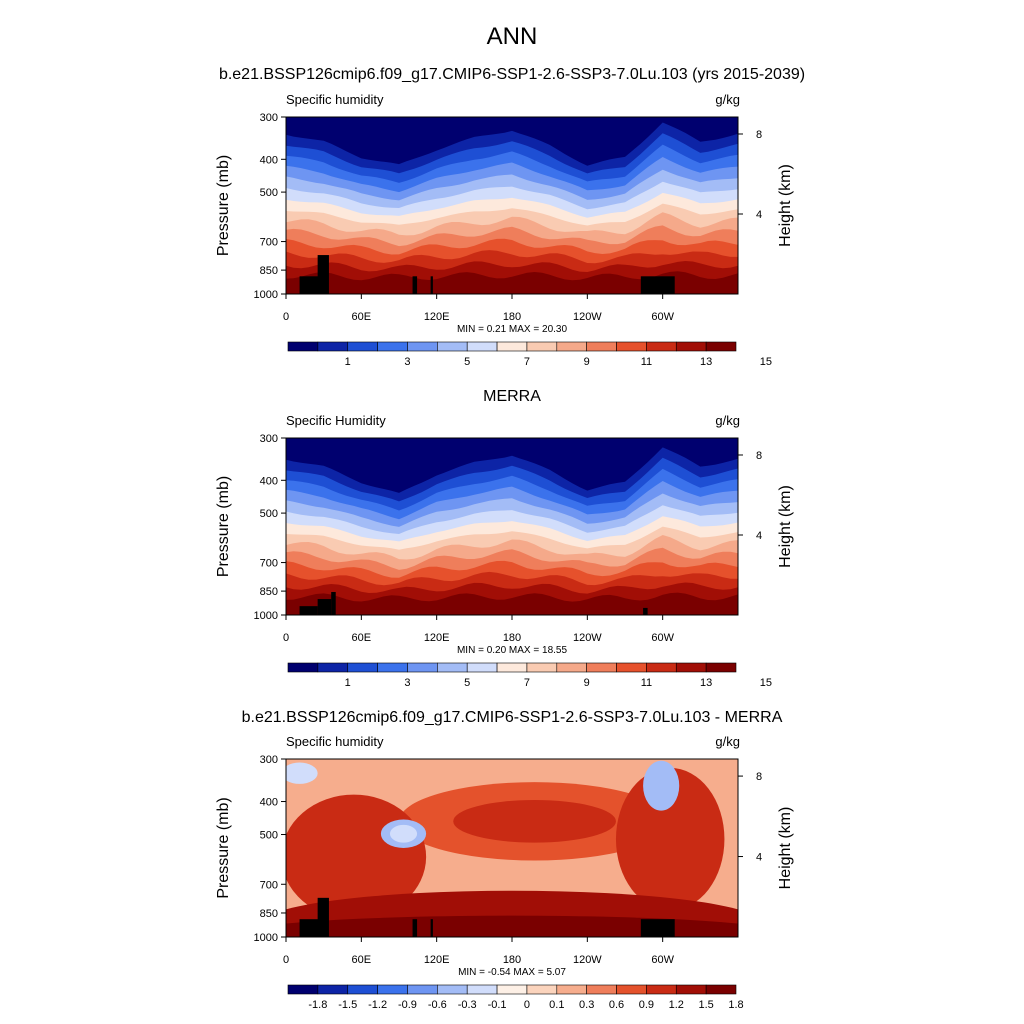 The width and height of the screenshot is (1024, 1024). Describe the element at coordinates (705, 1005) in the screenshot. I see `colorbar-tick-label: 1.5` at that location.